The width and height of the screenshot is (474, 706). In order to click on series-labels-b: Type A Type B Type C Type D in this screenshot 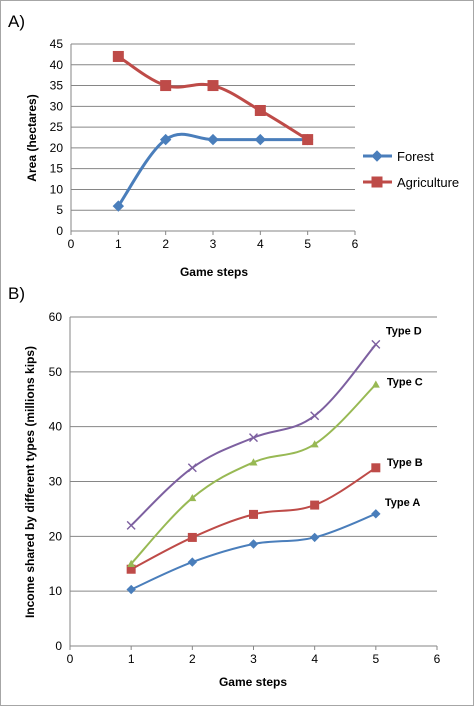, I will do `click(404, 416)`.